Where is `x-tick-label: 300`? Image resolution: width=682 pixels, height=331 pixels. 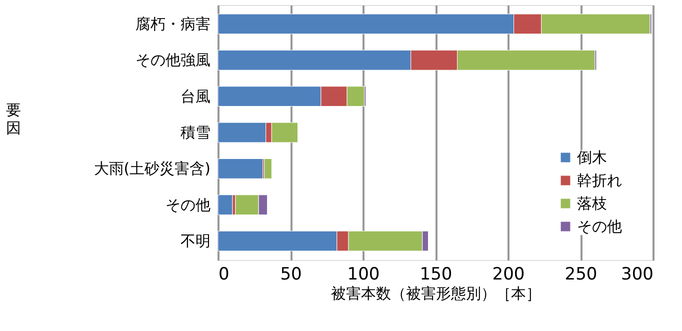 x-tick-label: 300 is located at coordinates (637, 274).